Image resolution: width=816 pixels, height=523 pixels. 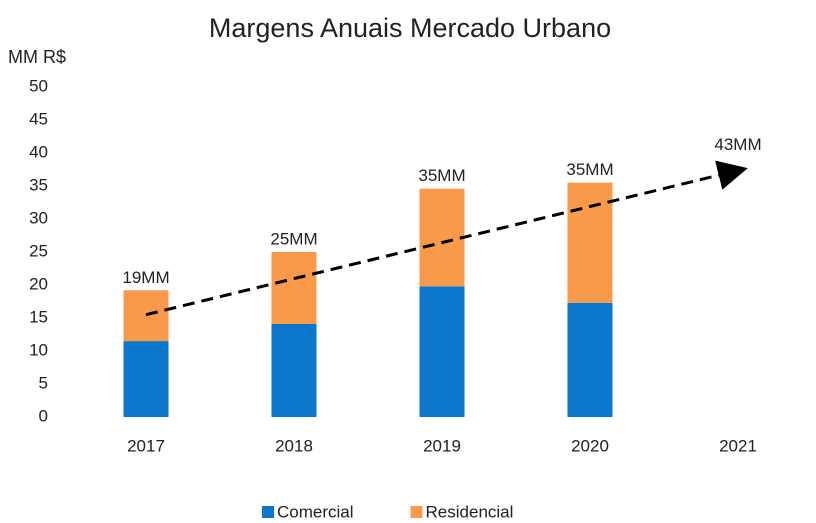 I want to click on y-axis-label: MM R$, so click(x=37, y=57).